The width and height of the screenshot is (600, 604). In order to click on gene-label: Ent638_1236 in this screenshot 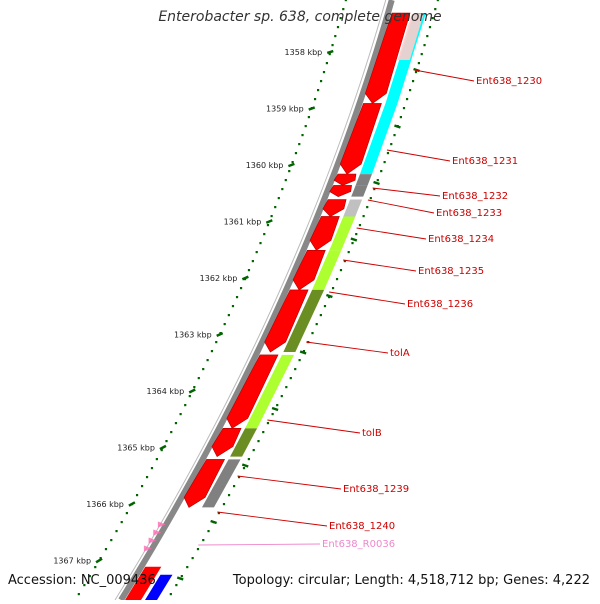, I will do `click(440, 304)`.